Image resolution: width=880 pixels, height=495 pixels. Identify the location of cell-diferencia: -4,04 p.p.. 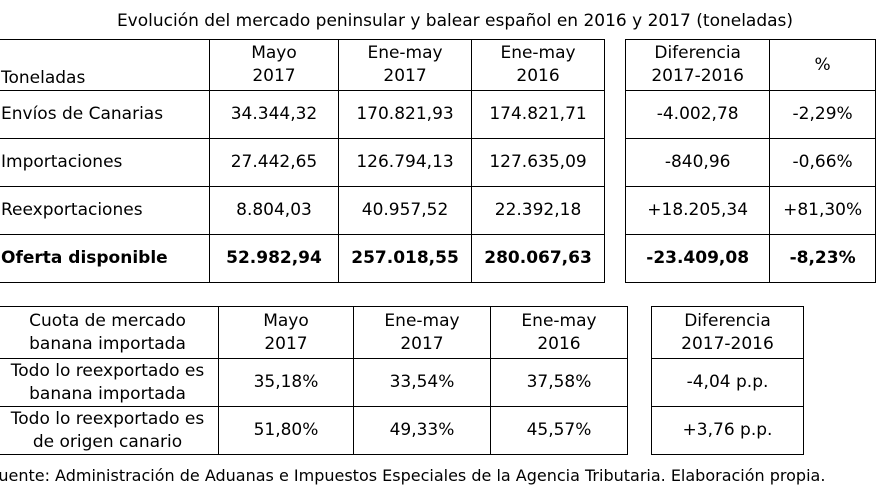
(727, 382).